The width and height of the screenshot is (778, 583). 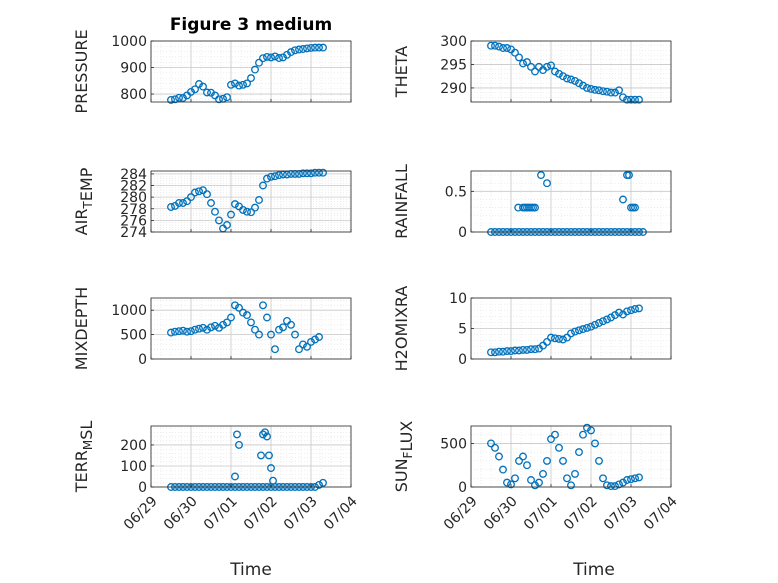 I want to click on rainfall-point, so click(x=547, y=183).